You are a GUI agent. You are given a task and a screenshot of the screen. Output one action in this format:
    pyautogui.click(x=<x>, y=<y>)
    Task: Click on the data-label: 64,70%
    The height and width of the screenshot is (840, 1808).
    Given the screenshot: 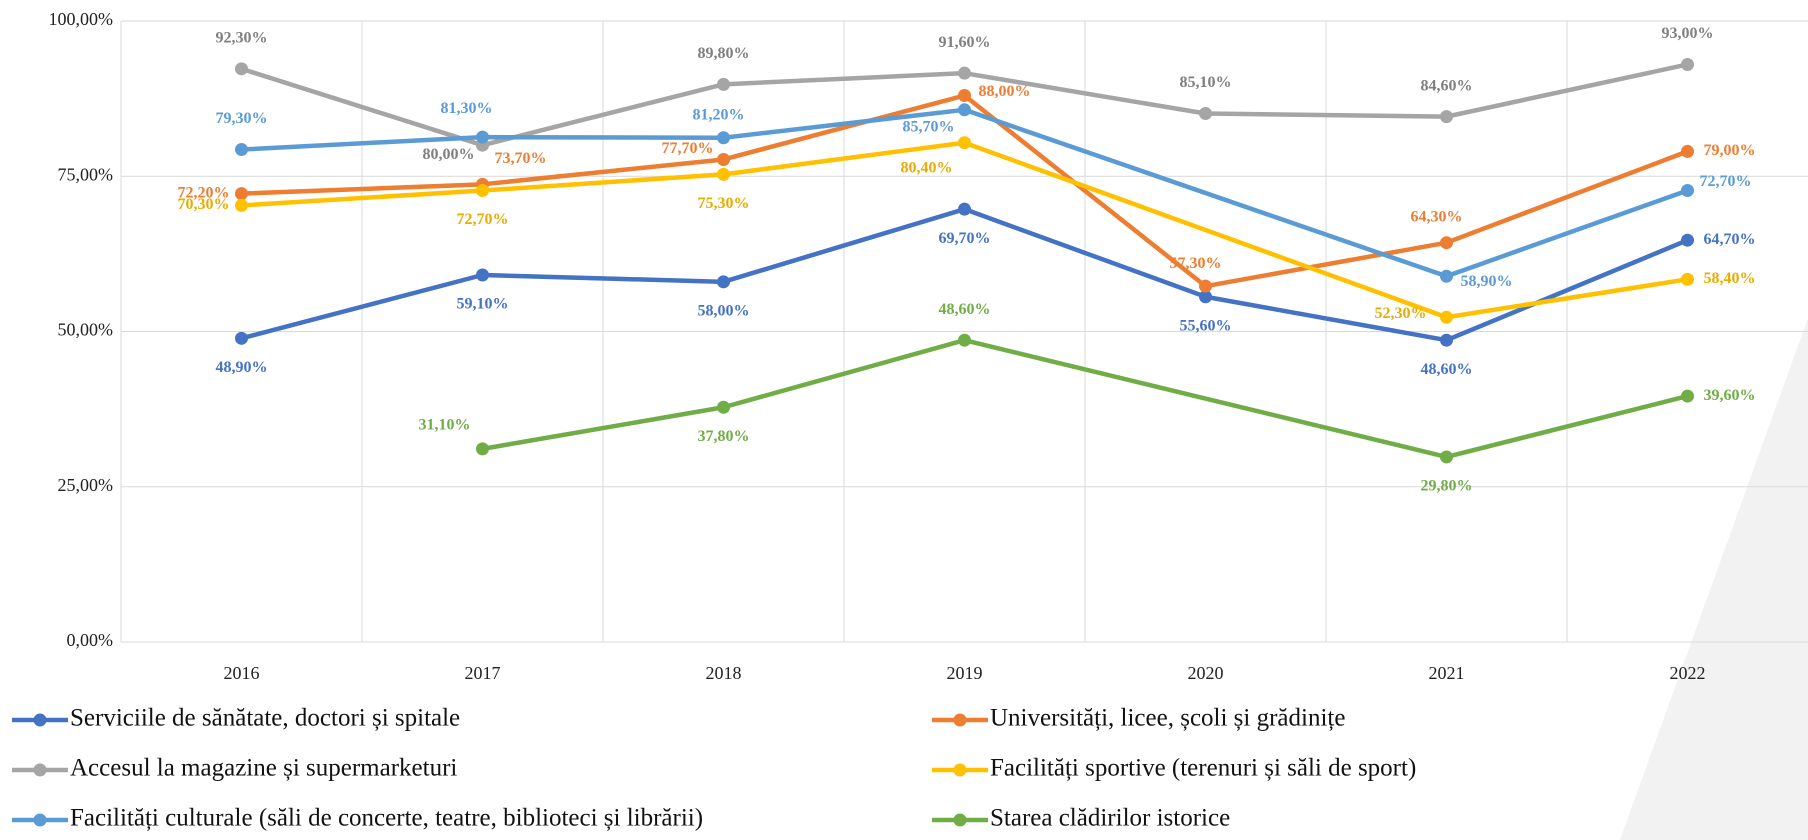 What is the action you would take?
    pyautogui.click(x=1730, y=239)
    